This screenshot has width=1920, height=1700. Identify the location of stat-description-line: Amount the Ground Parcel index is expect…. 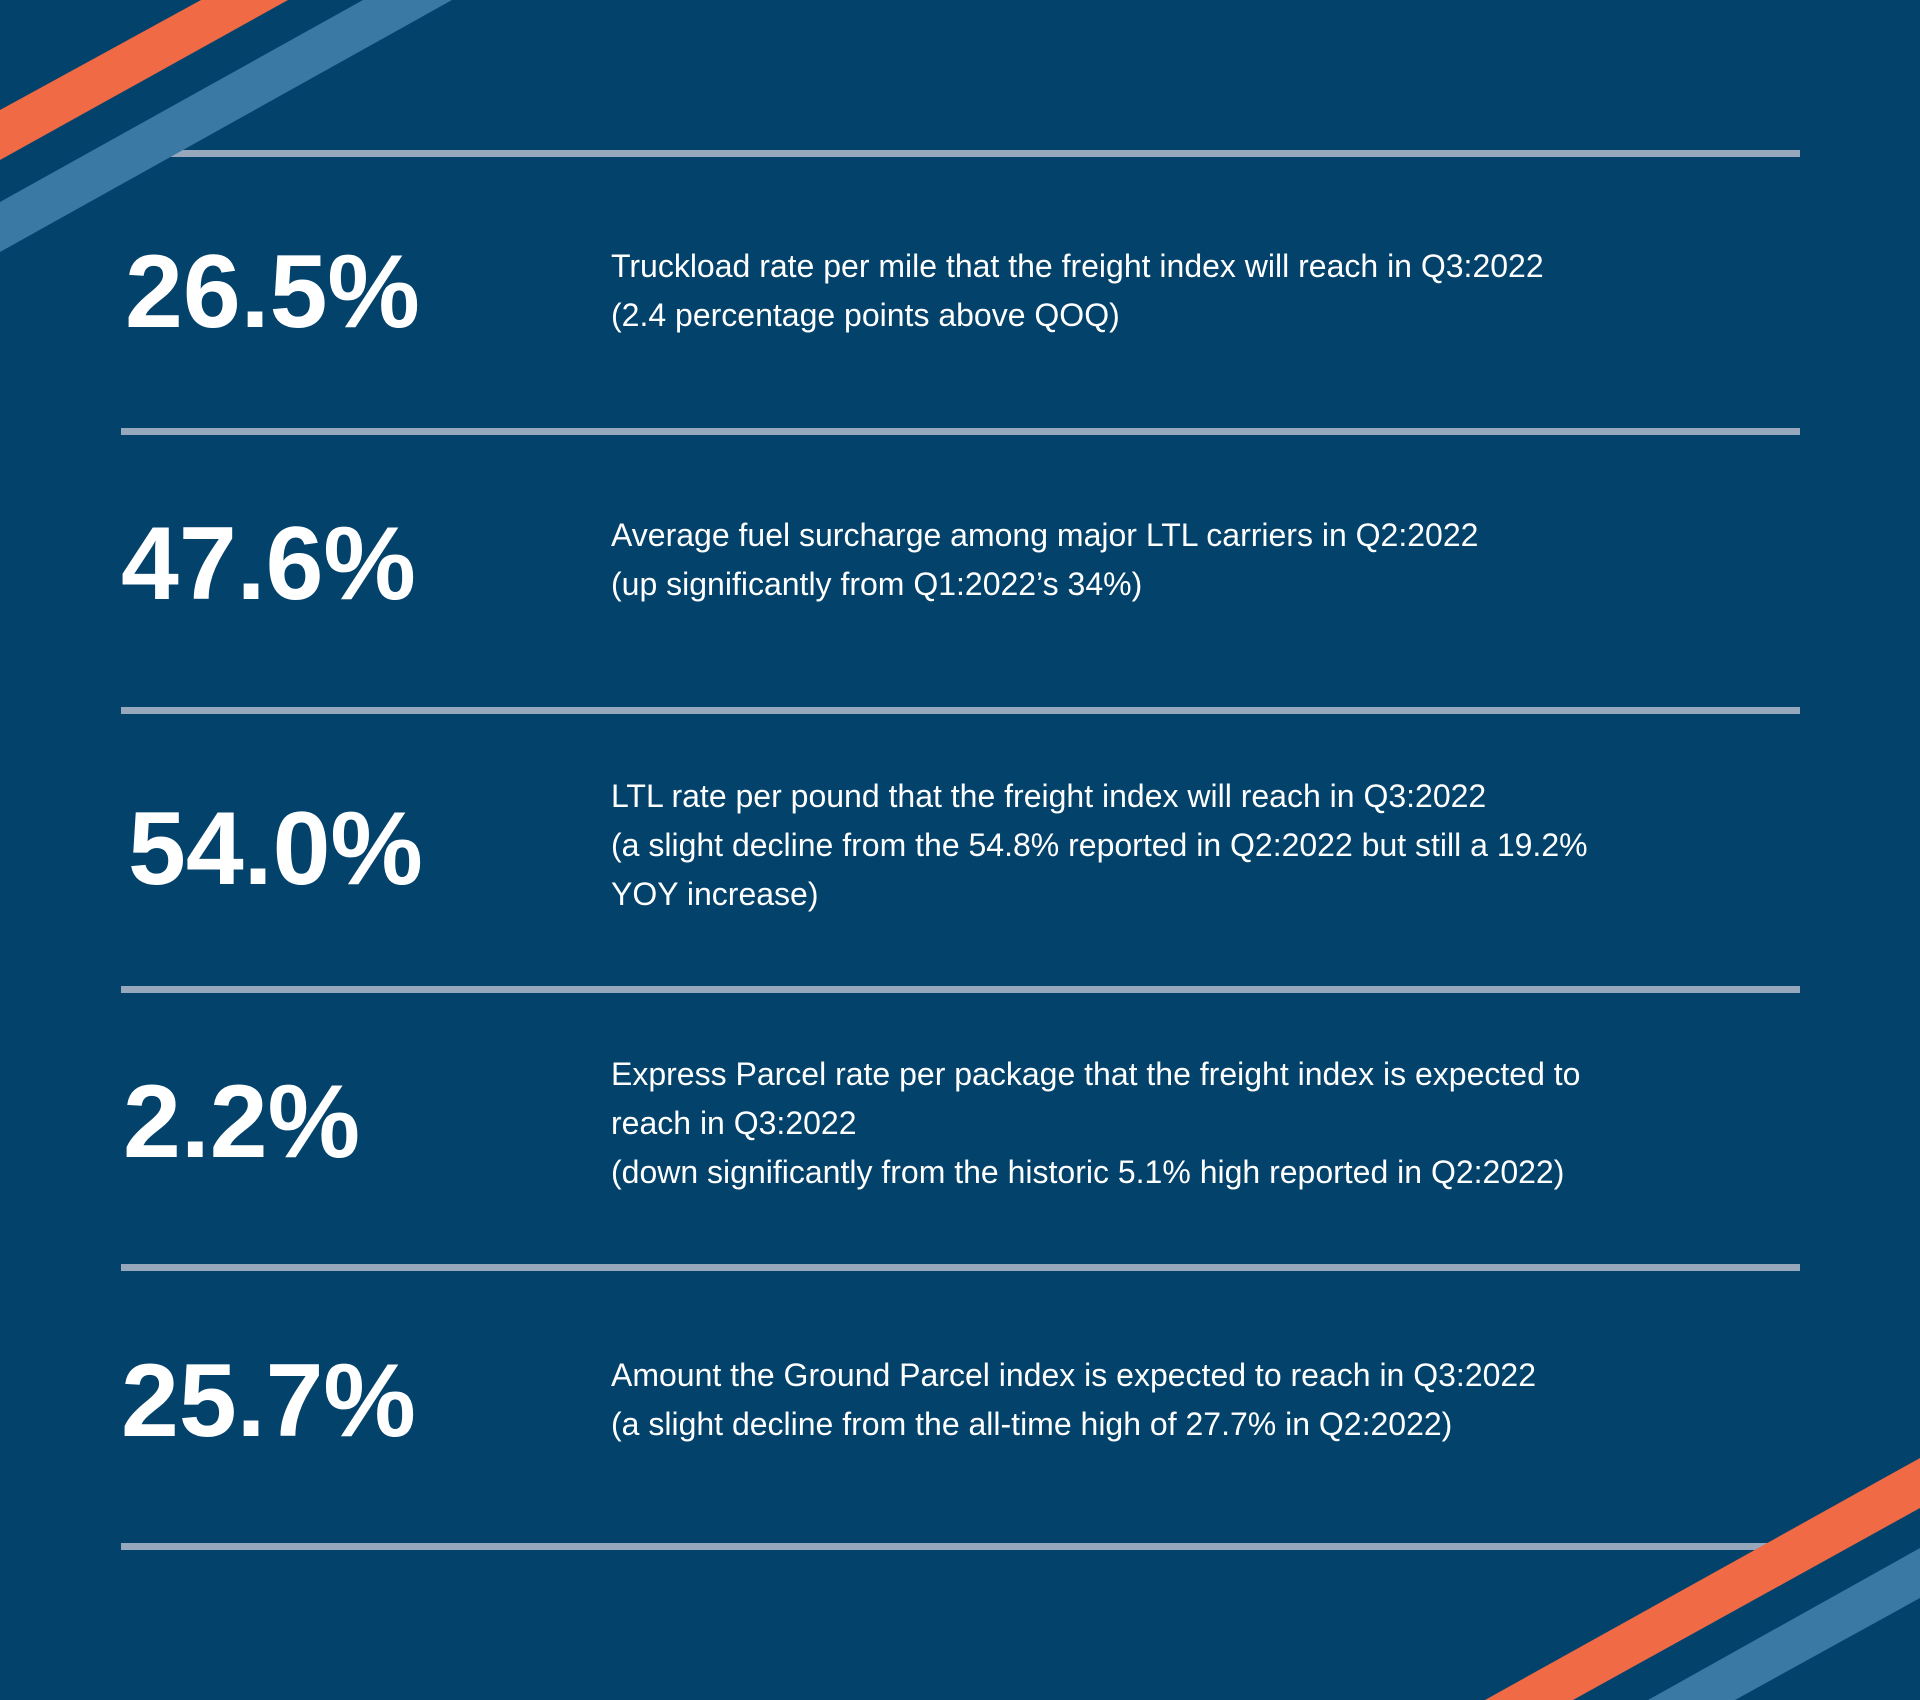
(1073, 1375).